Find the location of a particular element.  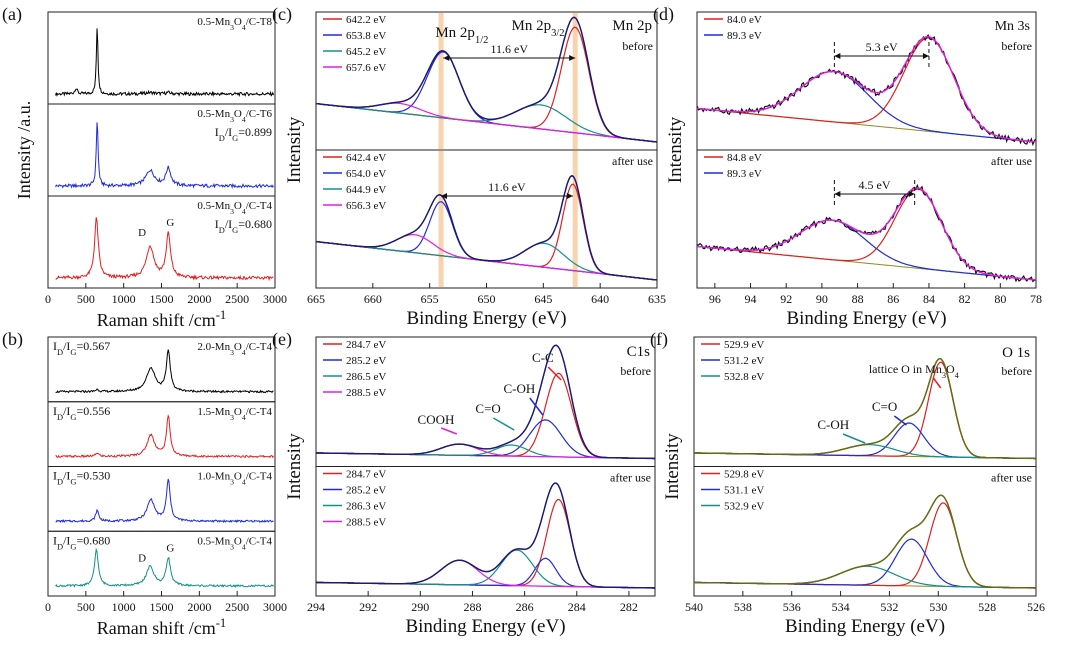

sample-label-part: 1.0-Mn is located at coordinates (213, 477).